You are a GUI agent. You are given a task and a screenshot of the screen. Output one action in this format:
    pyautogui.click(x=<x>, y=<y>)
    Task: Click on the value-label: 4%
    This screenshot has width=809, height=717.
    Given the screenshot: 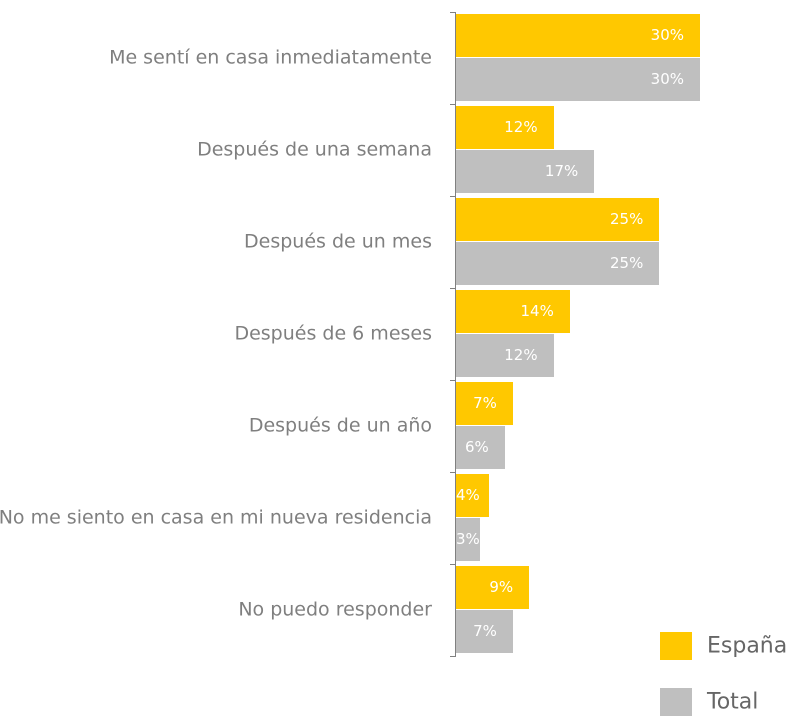 What is the action you would take?
    pyautogui.click(x=468, y=495)
    